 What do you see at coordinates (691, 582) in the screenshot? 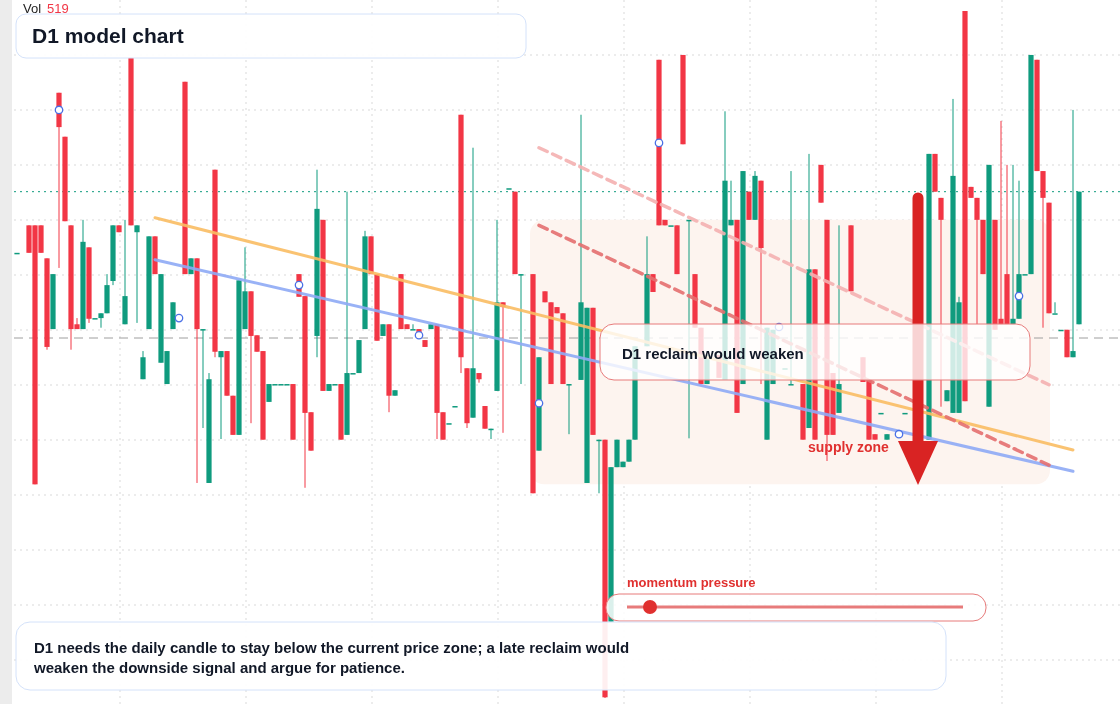
I see `annotation: momentum pressure` at bounding box center [691, 582].